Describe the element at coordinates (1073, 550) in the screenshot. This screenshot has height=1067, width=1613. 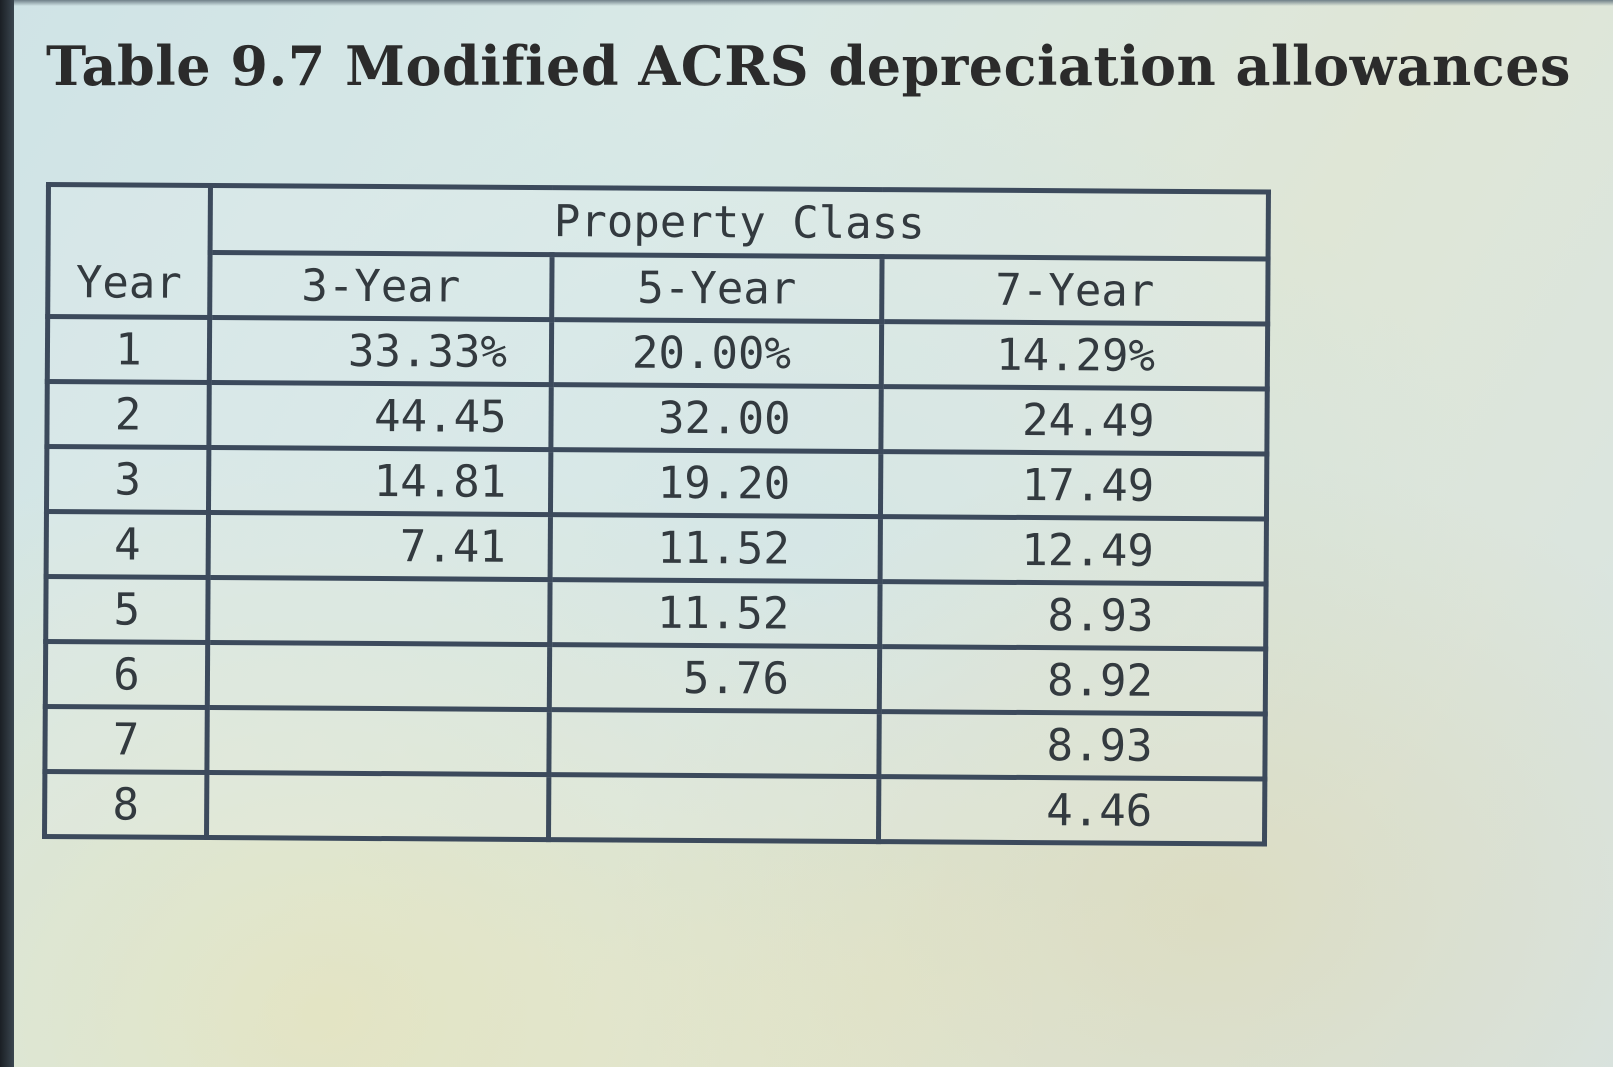
I see `value-cell-7-year: 12.49` at that location.